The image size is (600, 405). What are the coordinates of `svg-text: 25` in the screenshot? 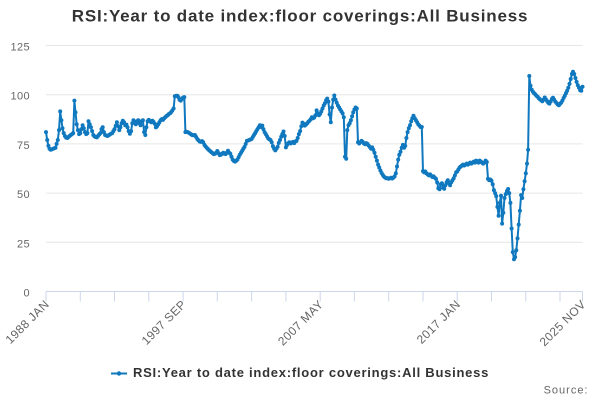 It's located at (23, 244).